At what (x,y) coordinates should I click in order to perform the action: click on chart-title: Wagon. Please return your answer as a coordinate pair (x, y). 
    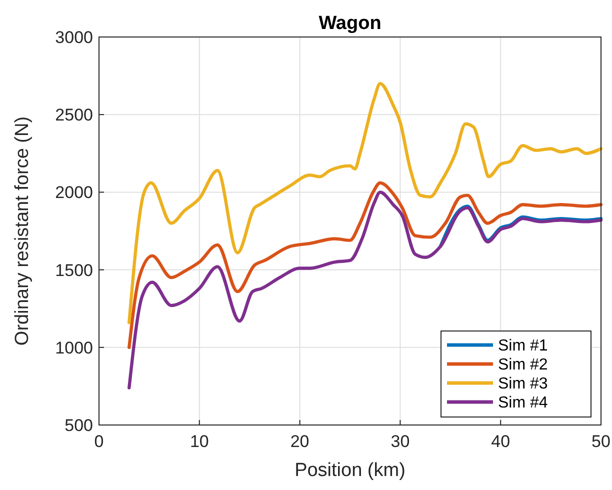
    Looking at the image, I should click on (350, 23).